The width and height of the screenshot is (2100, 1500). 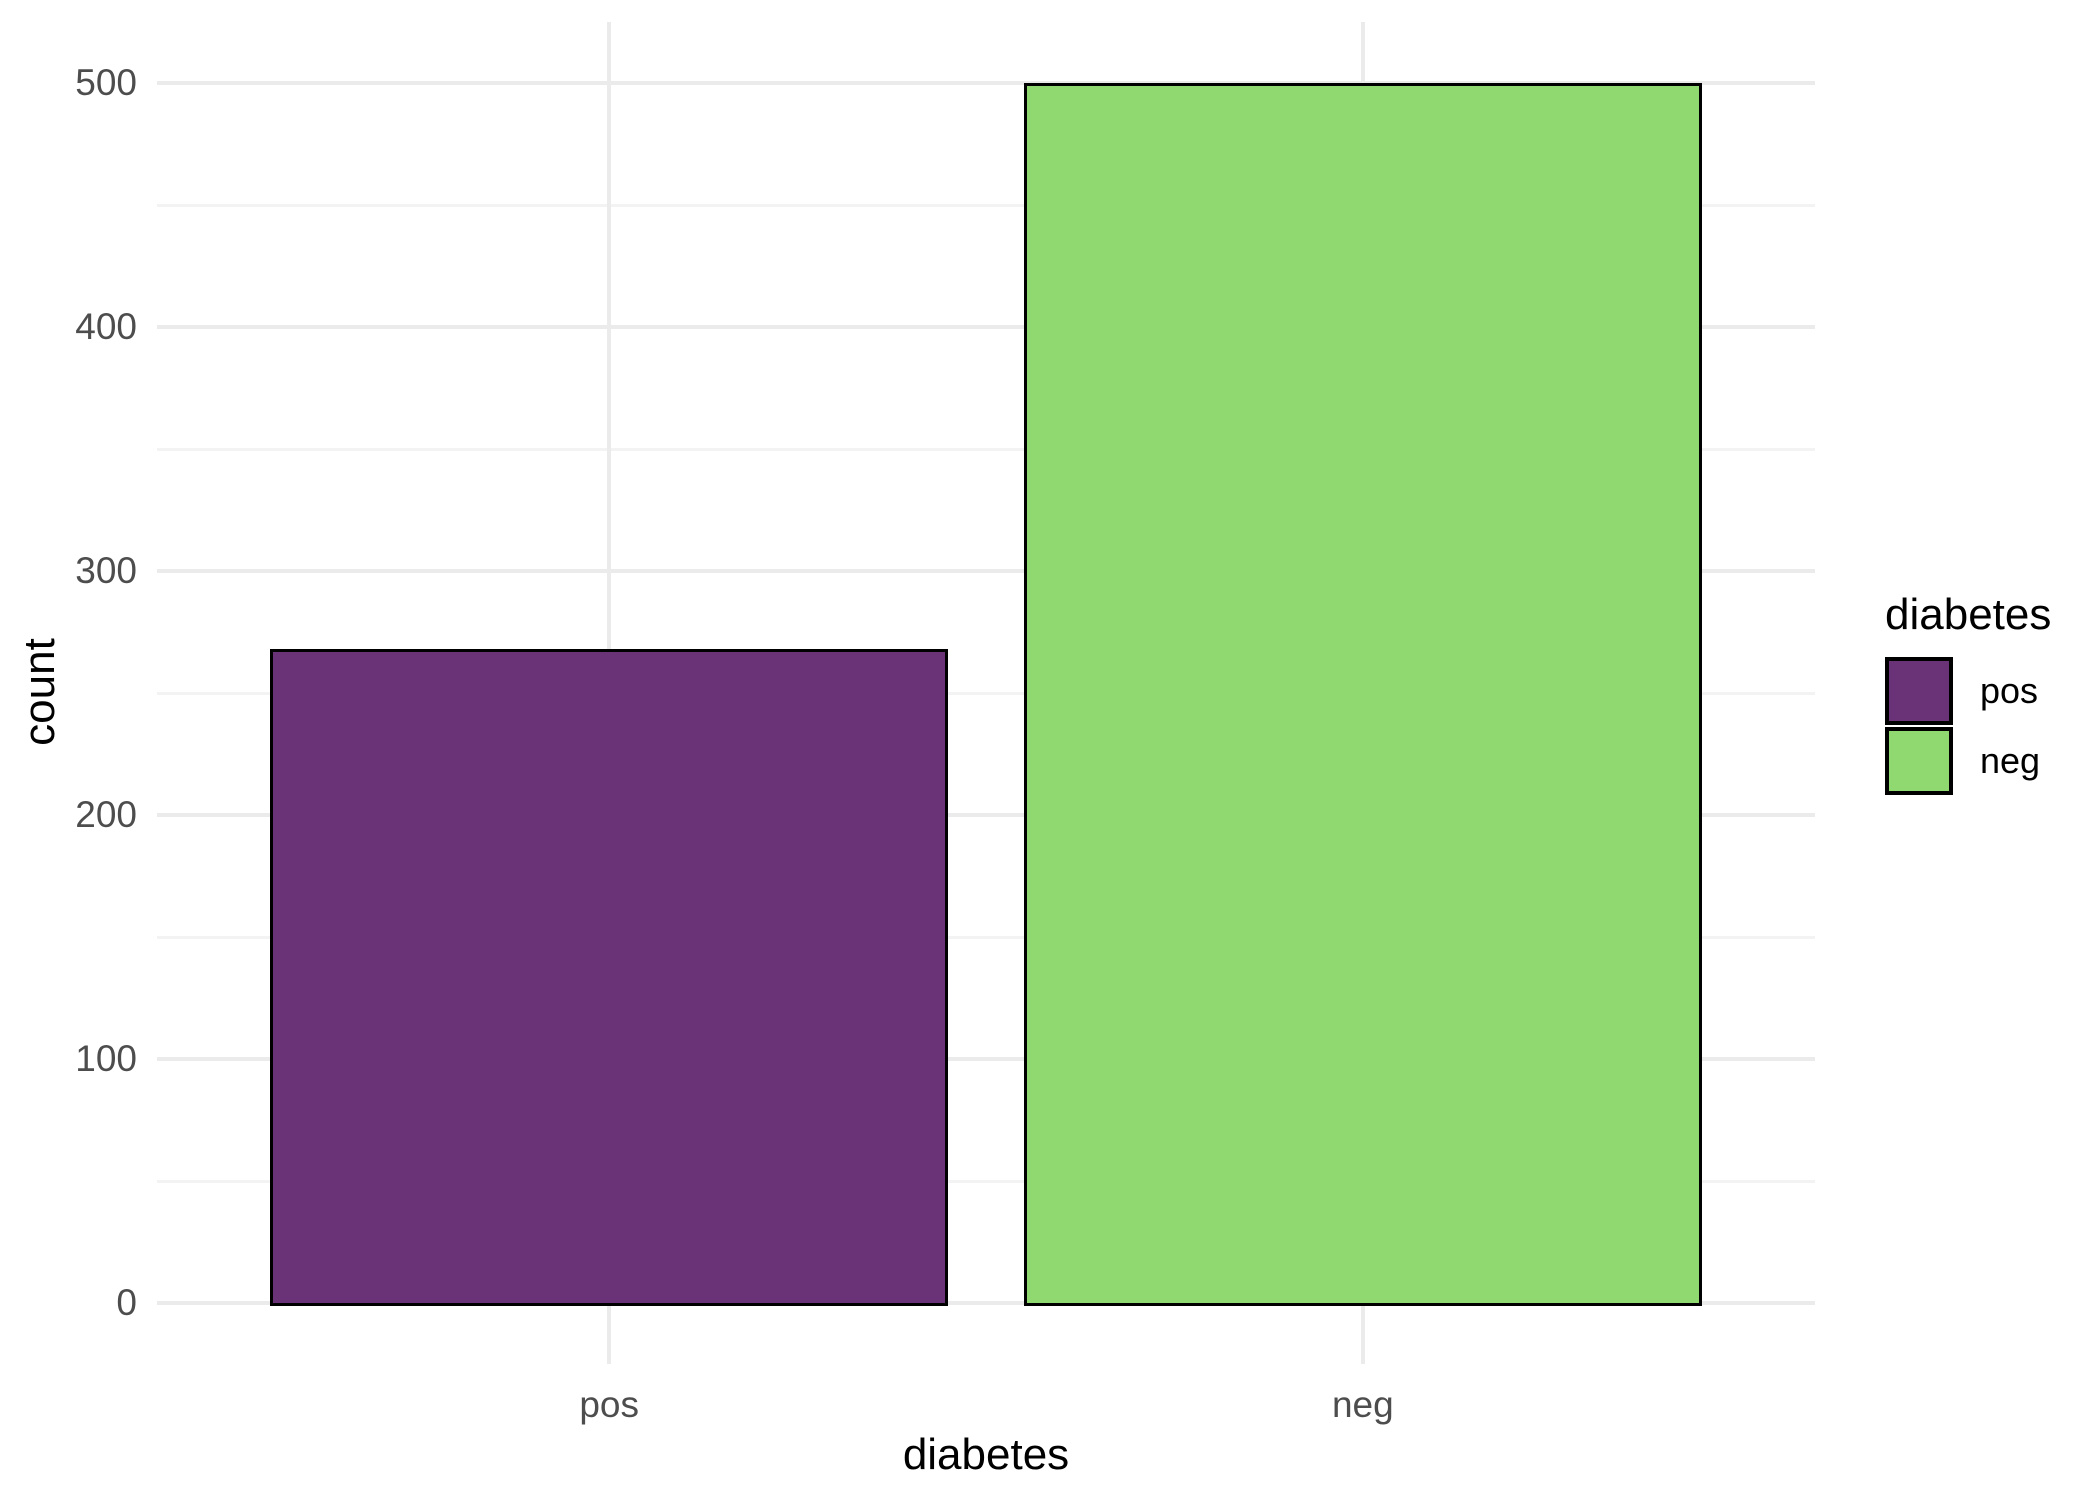 I want to click on legend-key-swatch-neg, so click(x=1919, y=761).